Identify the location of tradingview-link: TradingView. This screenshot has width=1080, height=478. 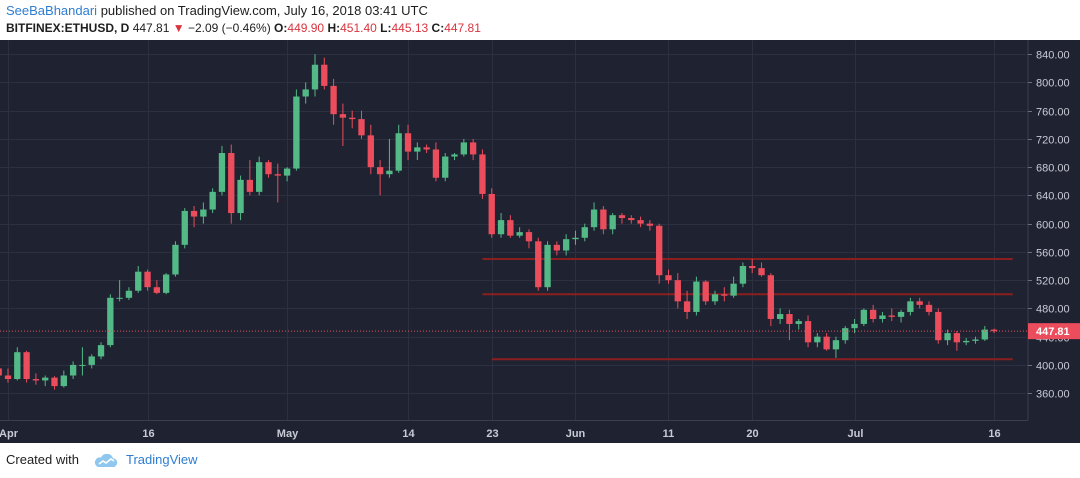
(162, 459).